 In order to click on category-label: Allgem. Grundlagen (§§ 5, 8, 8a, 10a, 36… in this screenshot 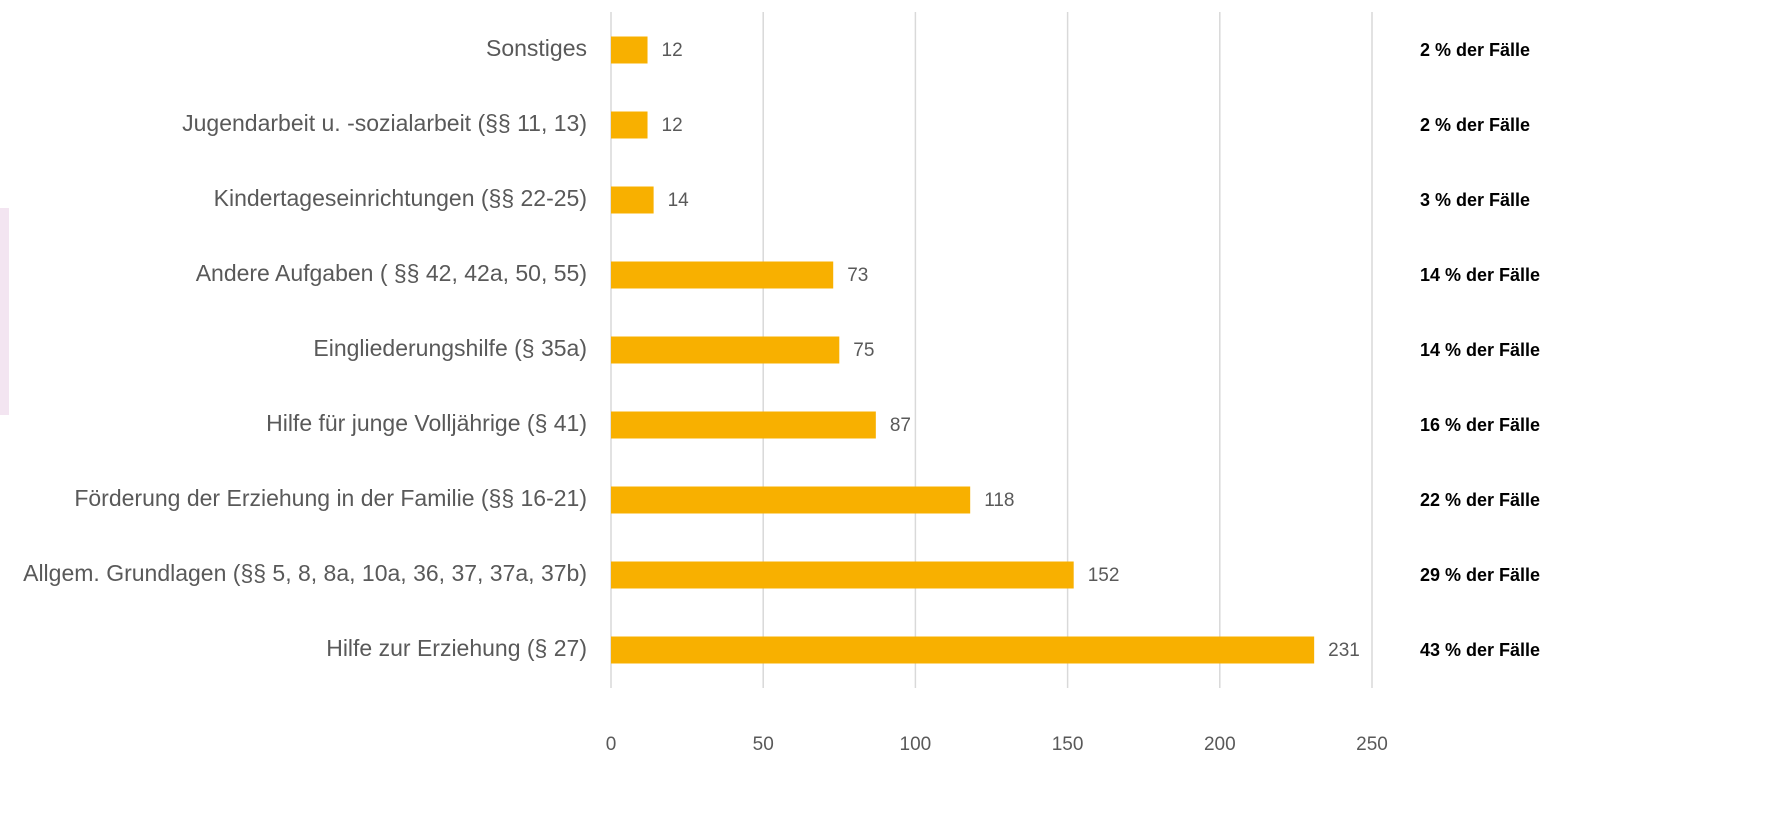, I will do `click(305, 573)`.